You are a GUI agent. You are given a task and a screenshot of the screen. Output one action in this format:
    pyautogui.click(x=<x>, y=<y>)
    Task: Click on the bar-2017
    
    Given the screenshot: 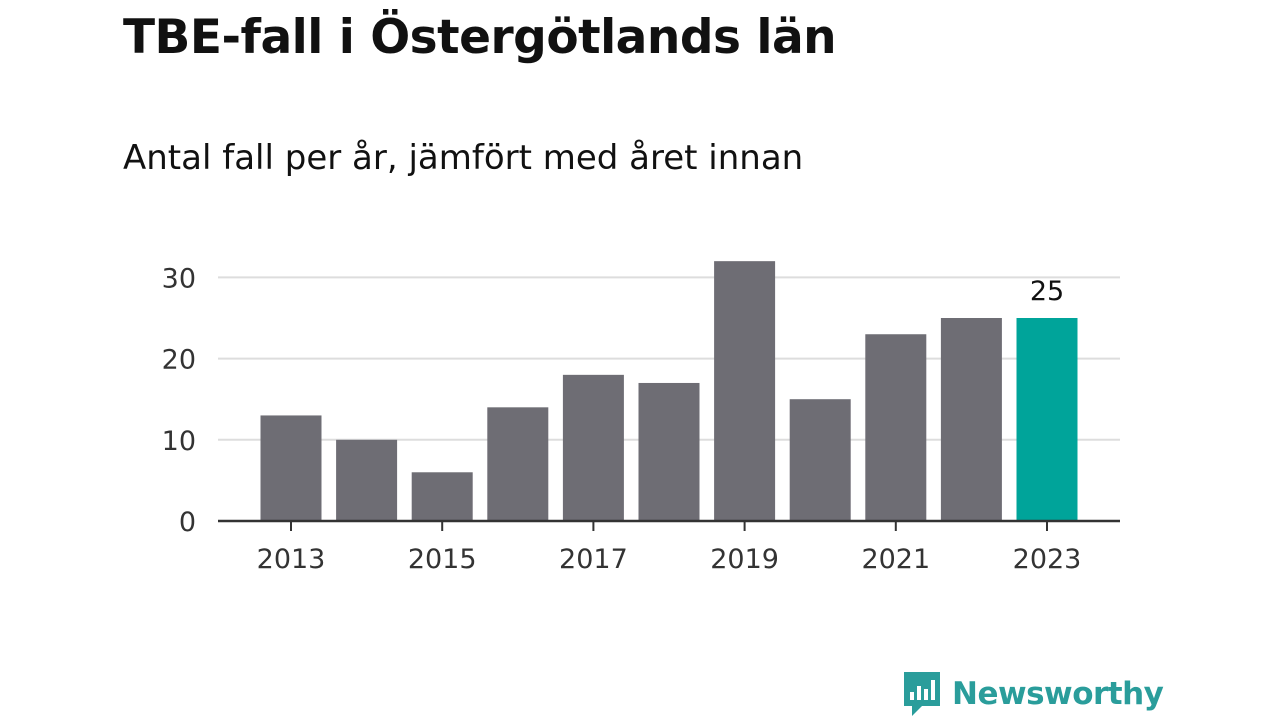 What is the action you would take?
    pyautogui.click(x=593, y=447)
    